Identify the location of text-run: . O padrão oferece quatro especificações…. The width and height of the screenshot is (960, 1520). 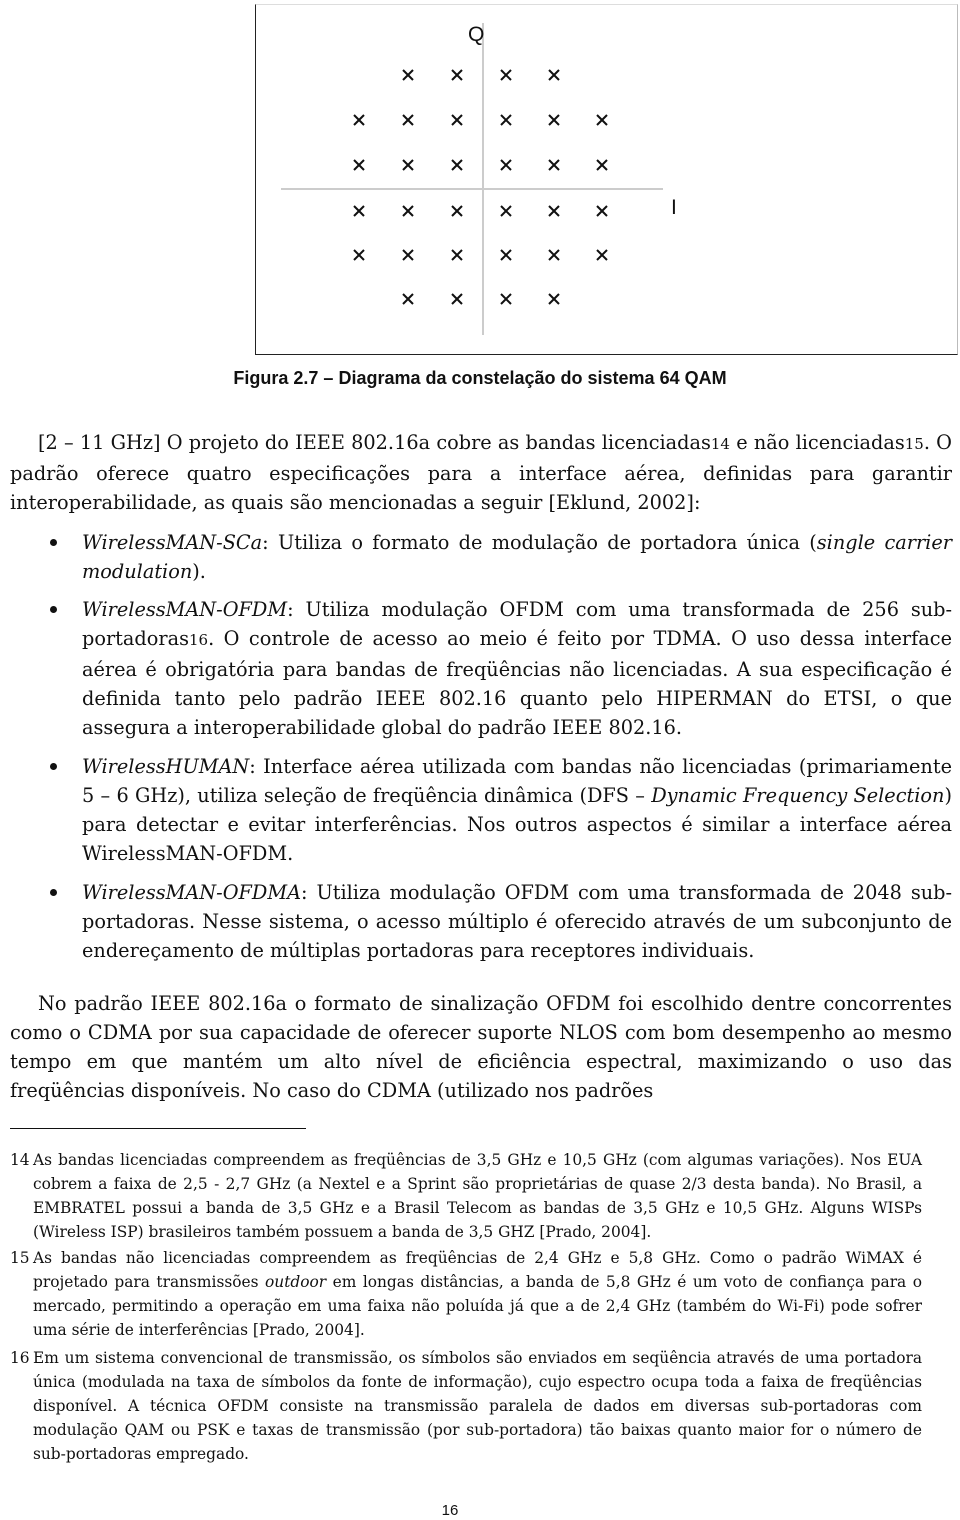
(481, 472).